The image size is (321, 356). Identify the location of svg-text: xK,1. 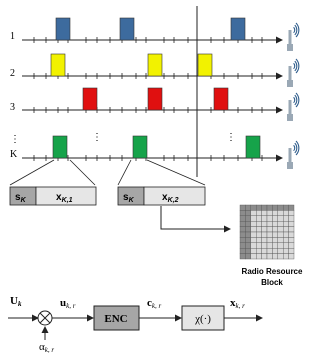
(64, 198).